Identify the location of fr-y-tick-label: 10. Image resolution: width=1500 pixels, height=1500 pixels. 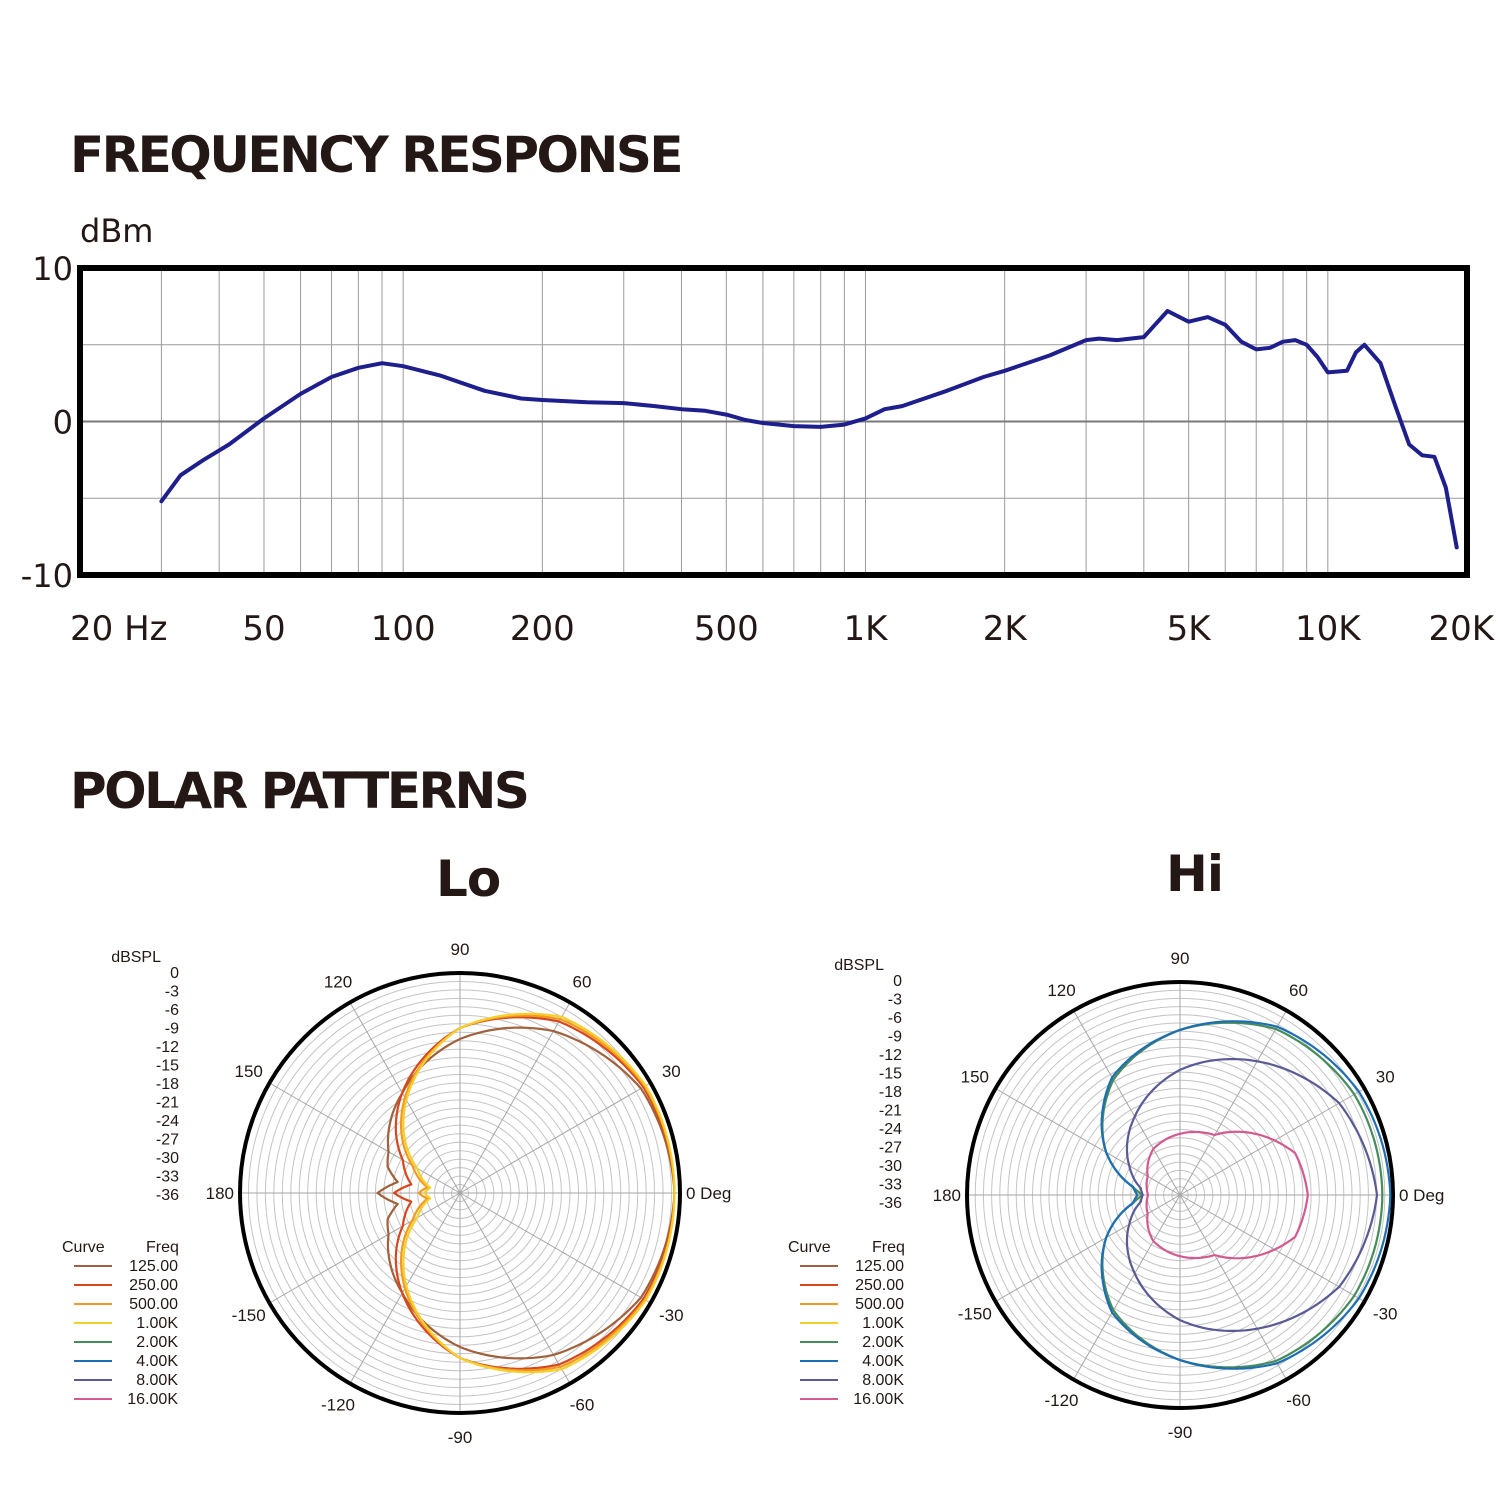
(52, 269).